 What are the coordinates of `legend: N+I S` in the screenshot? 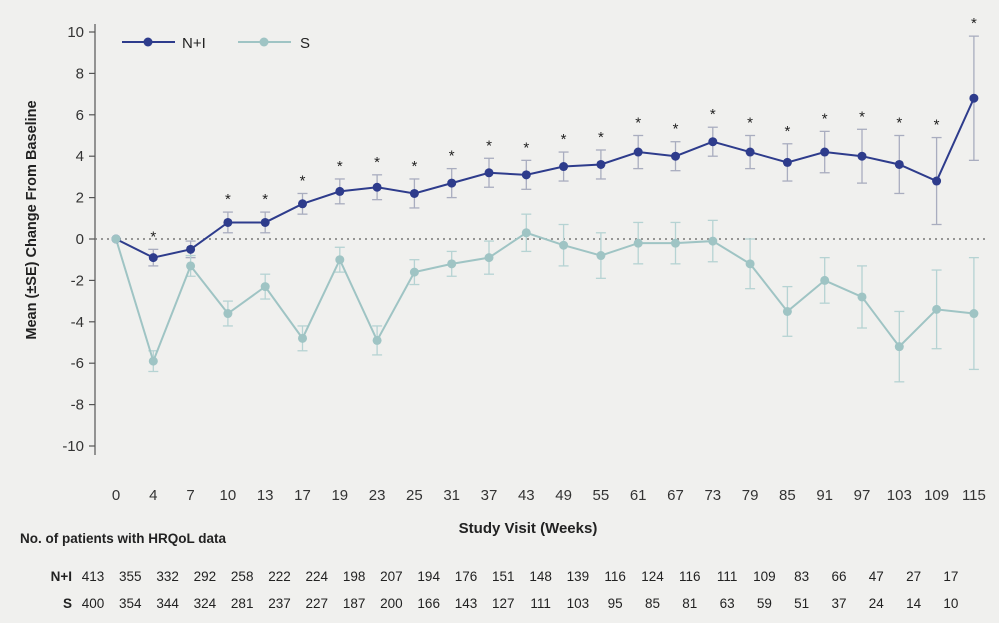 It's located at (216, 43).